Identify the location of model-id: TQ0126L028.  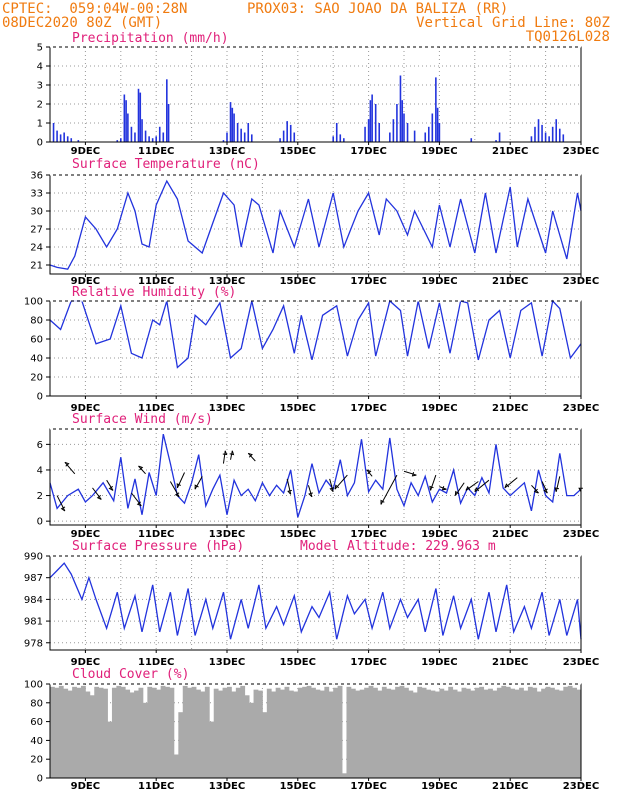
(567, 37).